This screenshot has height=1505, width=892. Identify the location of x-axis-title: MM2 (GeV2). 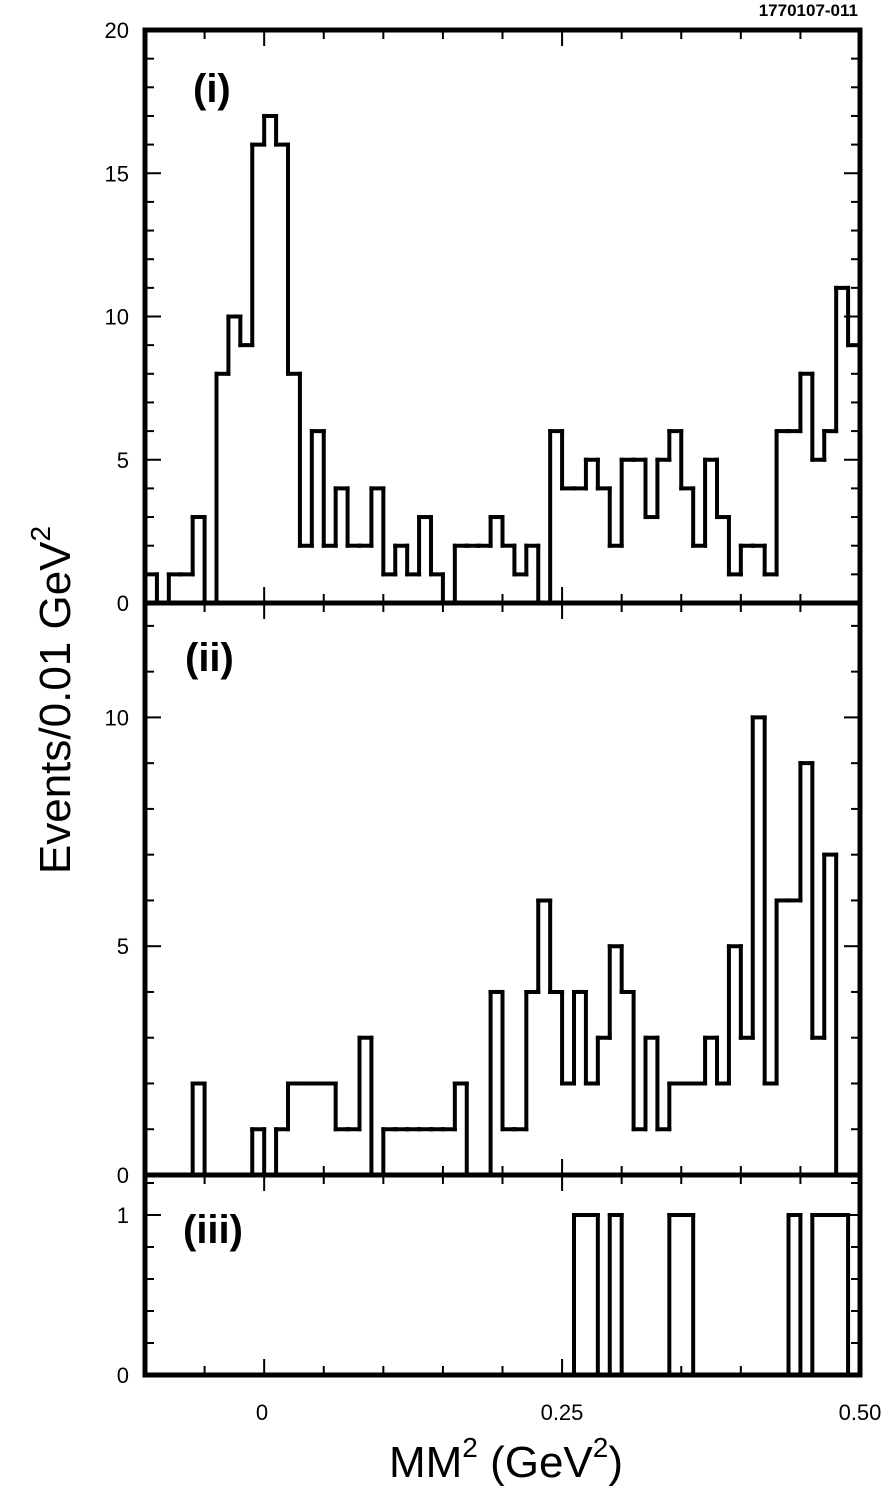
(506, 1459).